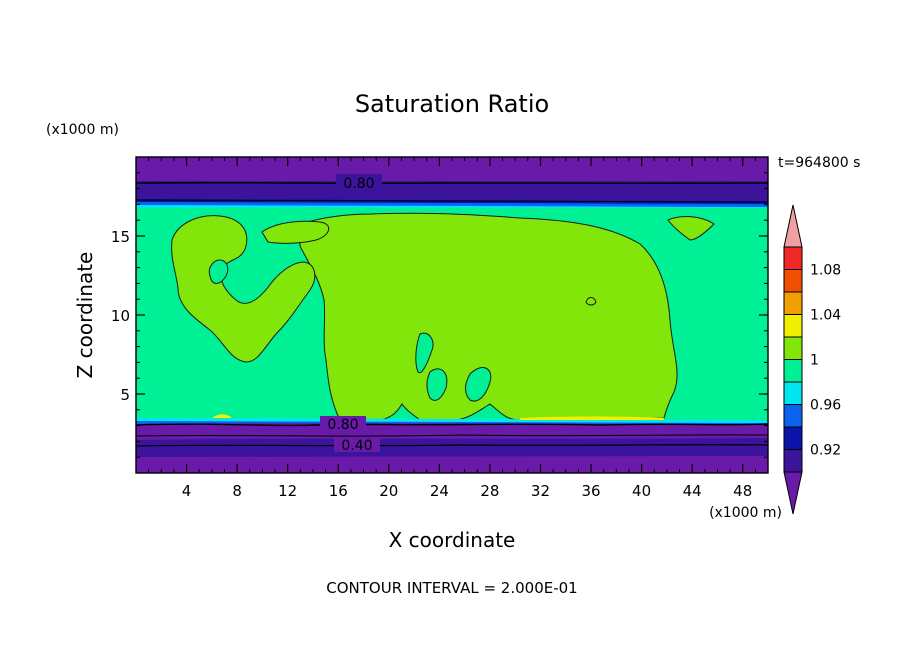  What do you see at coordinates (825, 316) in the screenshot?
I see `colorbar-label: 1.04` at bounding box center [825, 316].